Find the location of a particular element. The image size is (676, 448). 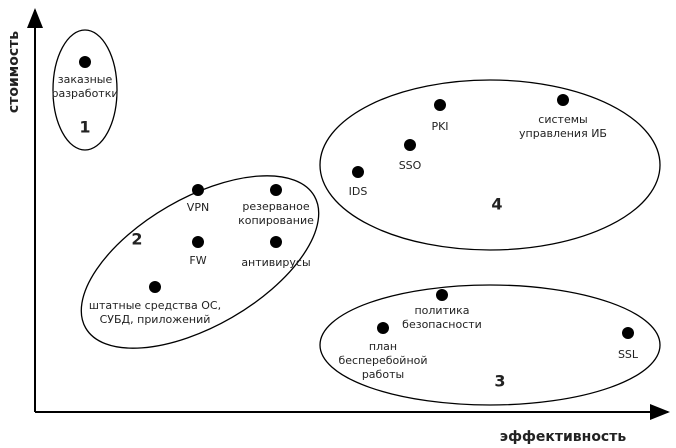

point-label: SSL is located at coordinates (628, 354).